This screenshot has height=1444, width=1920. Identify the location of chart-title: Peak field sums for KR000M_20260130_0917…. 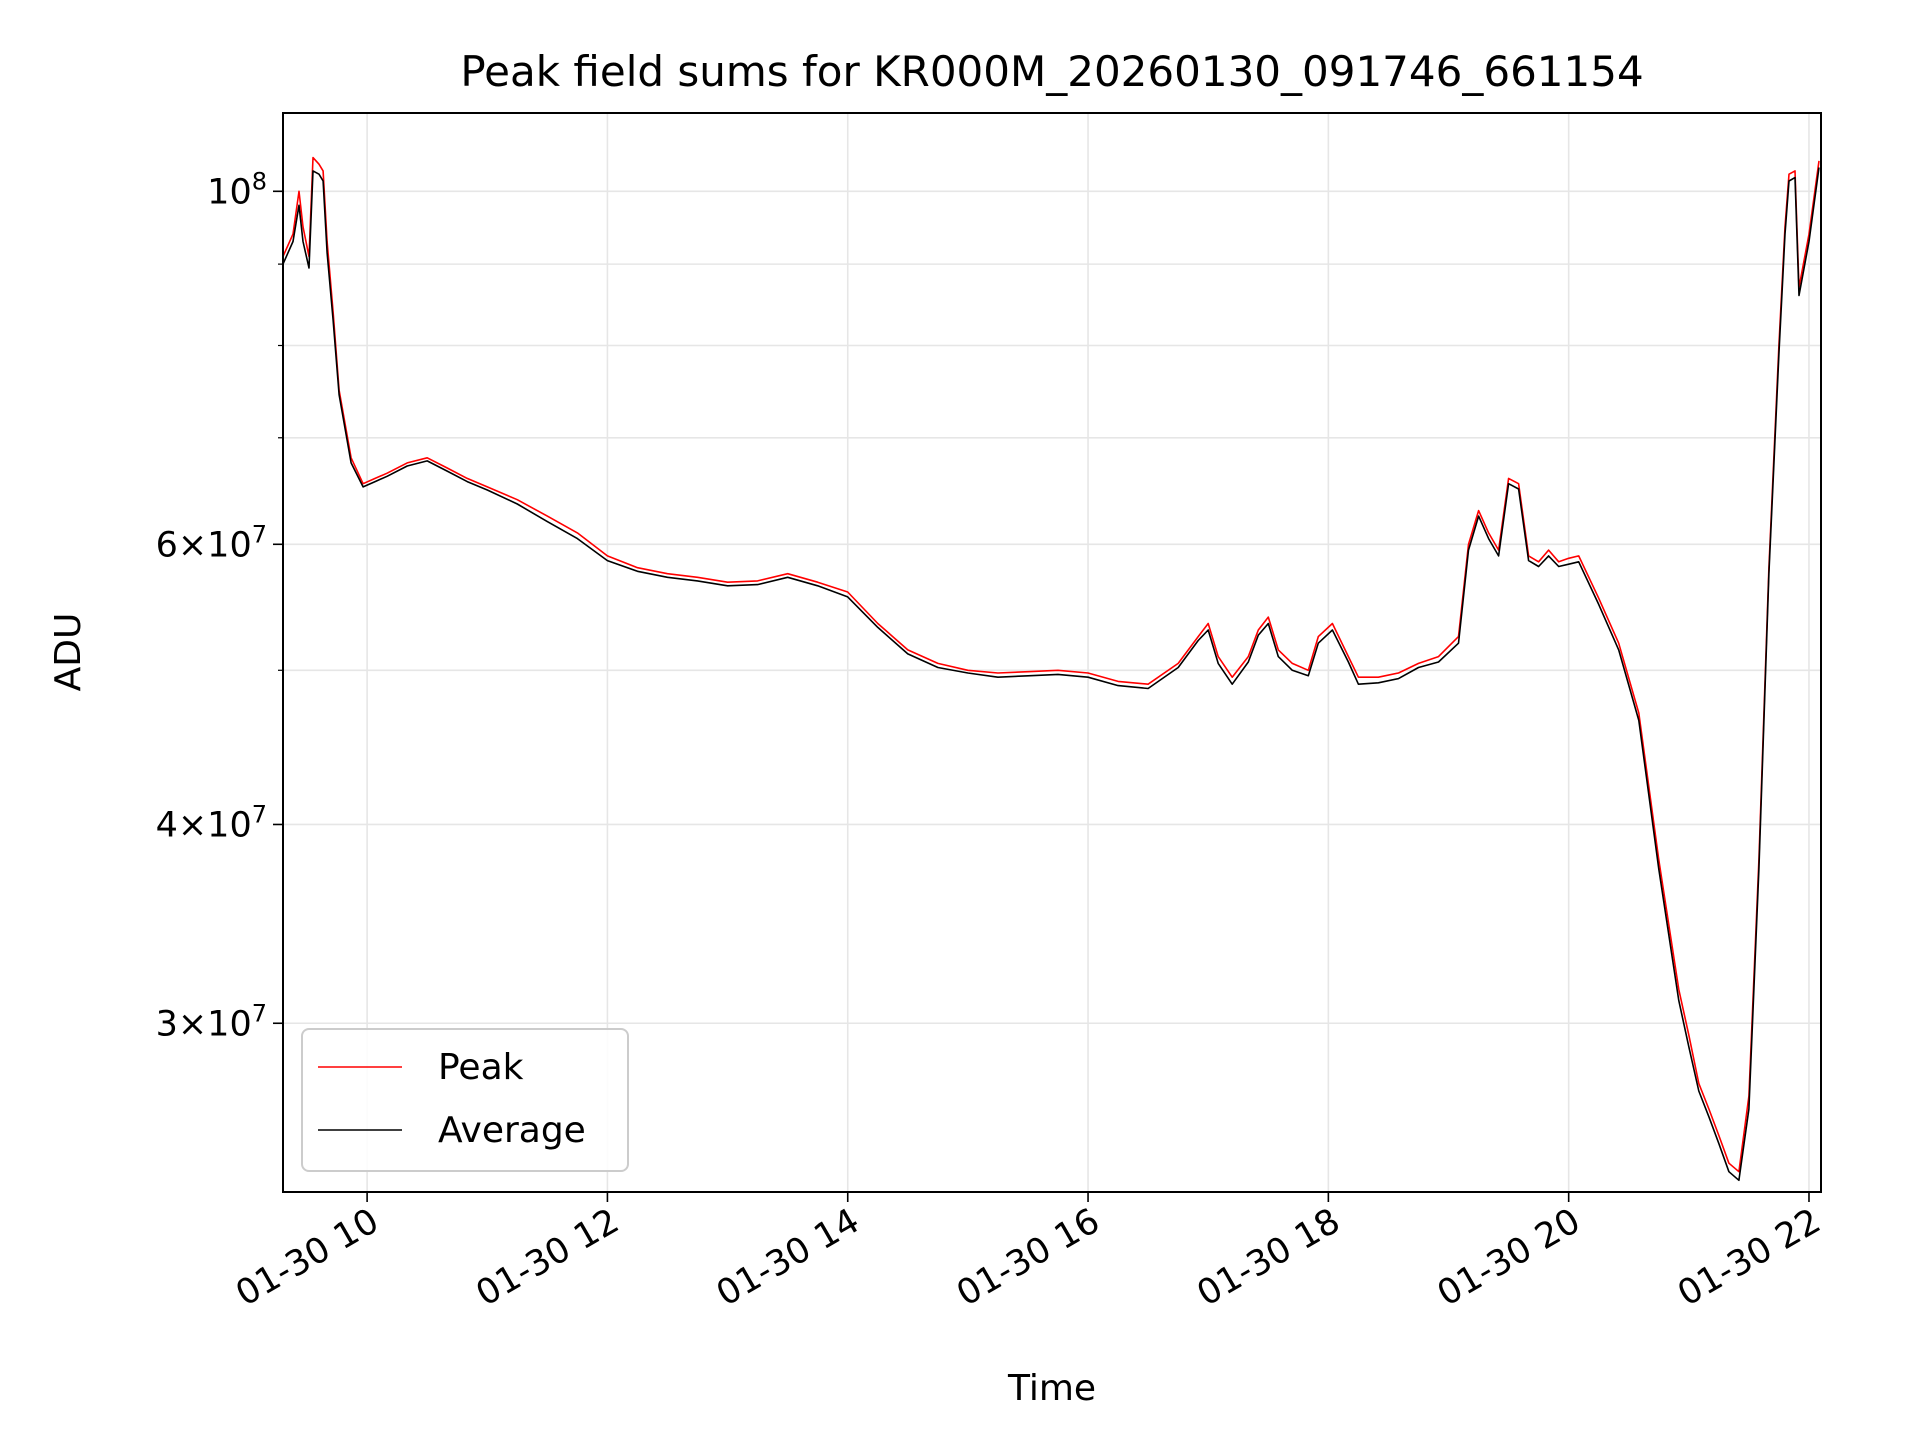
(1051, 71).